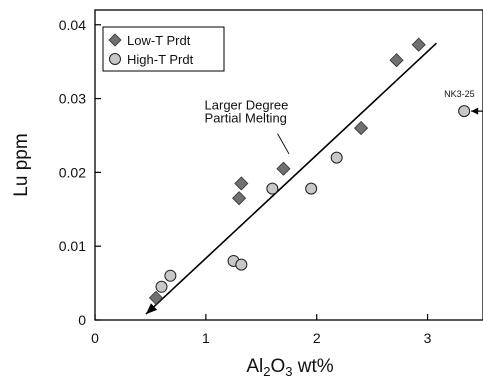  Describe the element at coordinates (428, 338) in the screenshot. I see `x-tick-label: 3` at that location.